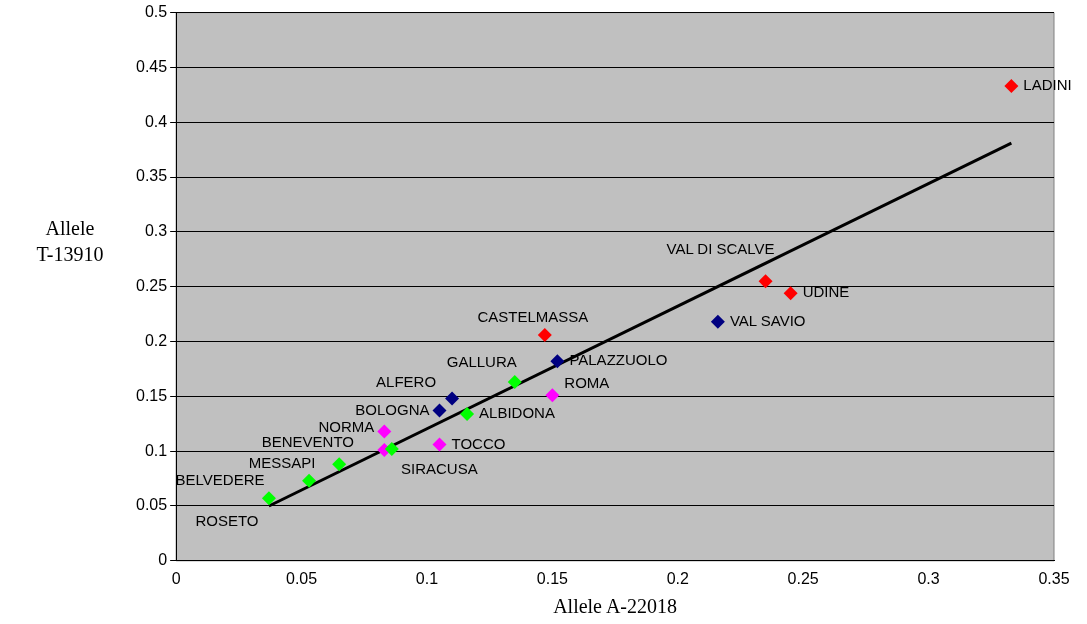 The height and width of the screenshot is (624, 1087). What do you see at coordinates (152, 66) in the screenshot?
I see `y-tick-label: 0.45` at bounding box center [152, 66].